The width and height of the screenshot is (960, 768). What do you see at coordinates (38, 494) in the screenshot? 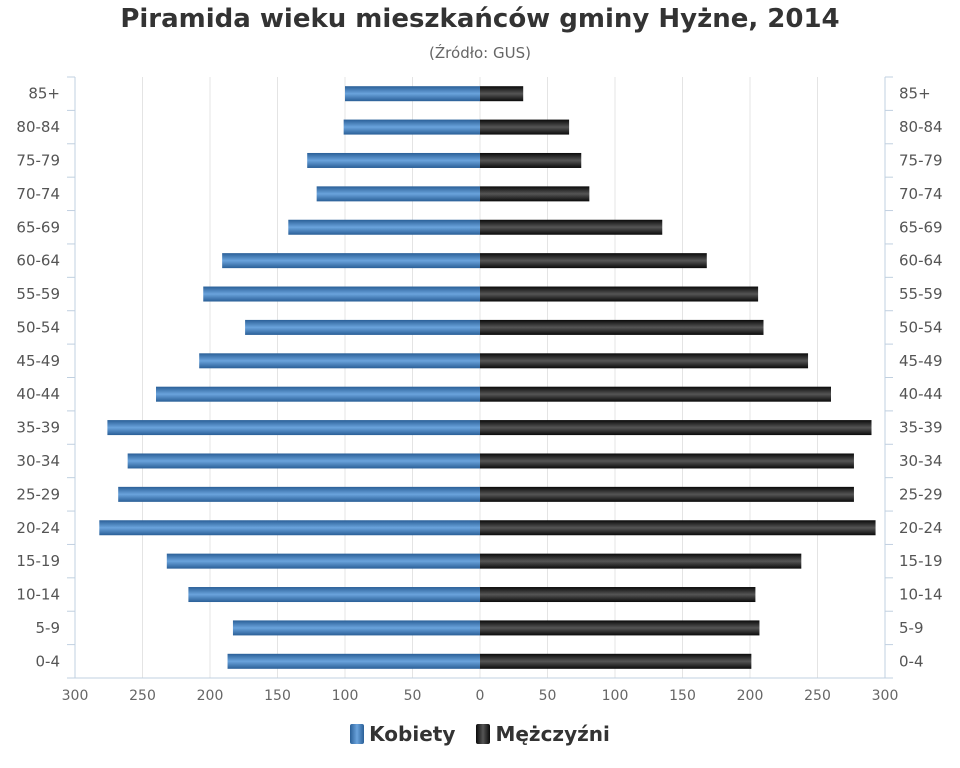
I see `y-category-label-left: 25-29` at bounding box center [38, 494].